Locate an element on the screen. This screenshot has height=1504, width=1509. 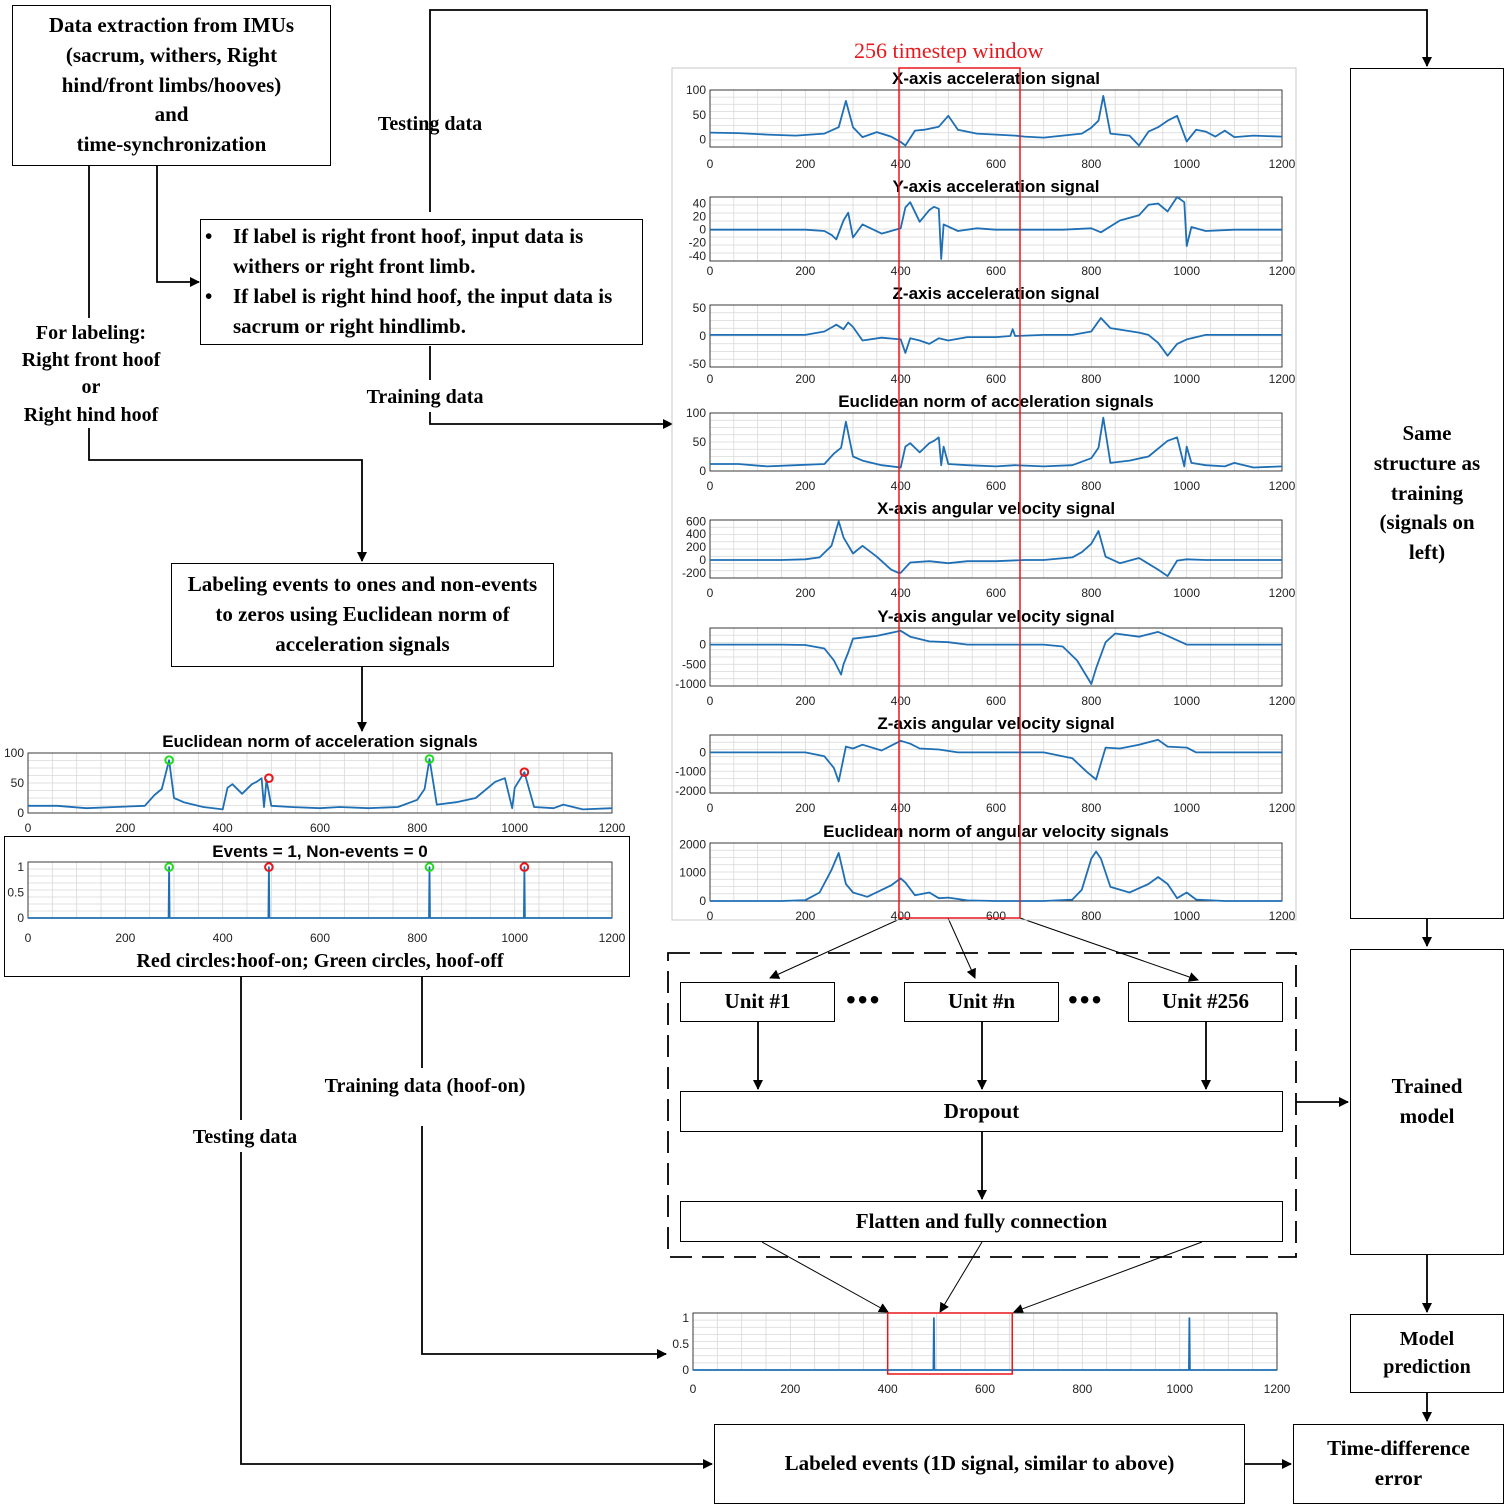
y-tick-label: 40 is located at coordinates (700, 204).